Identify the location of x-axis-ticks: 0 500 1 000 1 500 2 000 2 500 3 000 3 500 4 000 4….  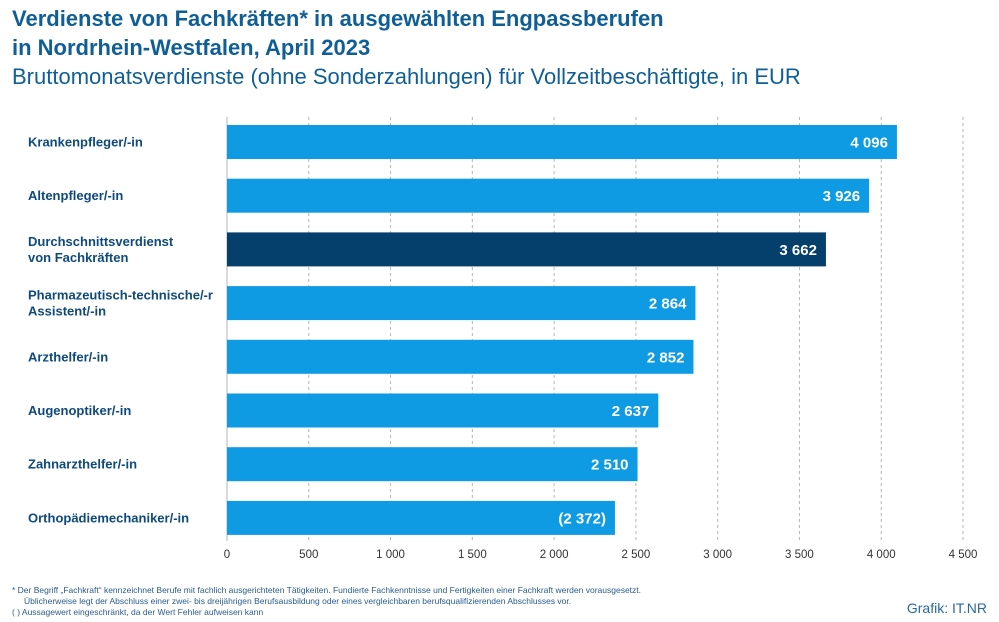
(601, 555).